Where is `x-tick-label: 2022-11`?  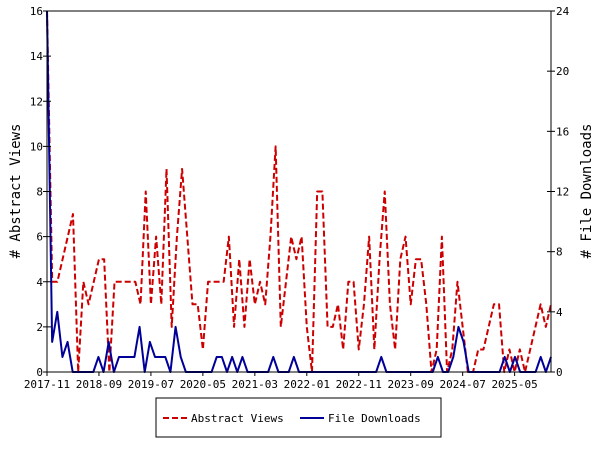
x-tick-label: 2022-11 is located at coordinates (359, 384).